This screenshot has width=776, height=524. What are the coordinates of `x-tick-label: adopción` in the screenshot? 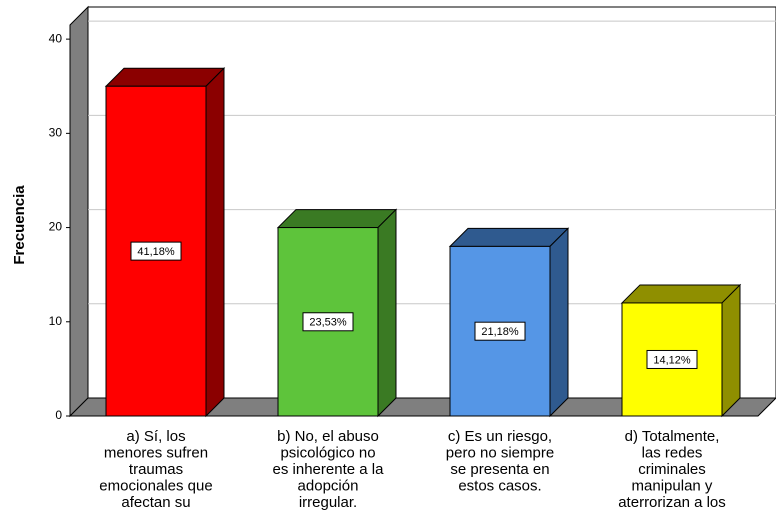 It's located at (328, 485).